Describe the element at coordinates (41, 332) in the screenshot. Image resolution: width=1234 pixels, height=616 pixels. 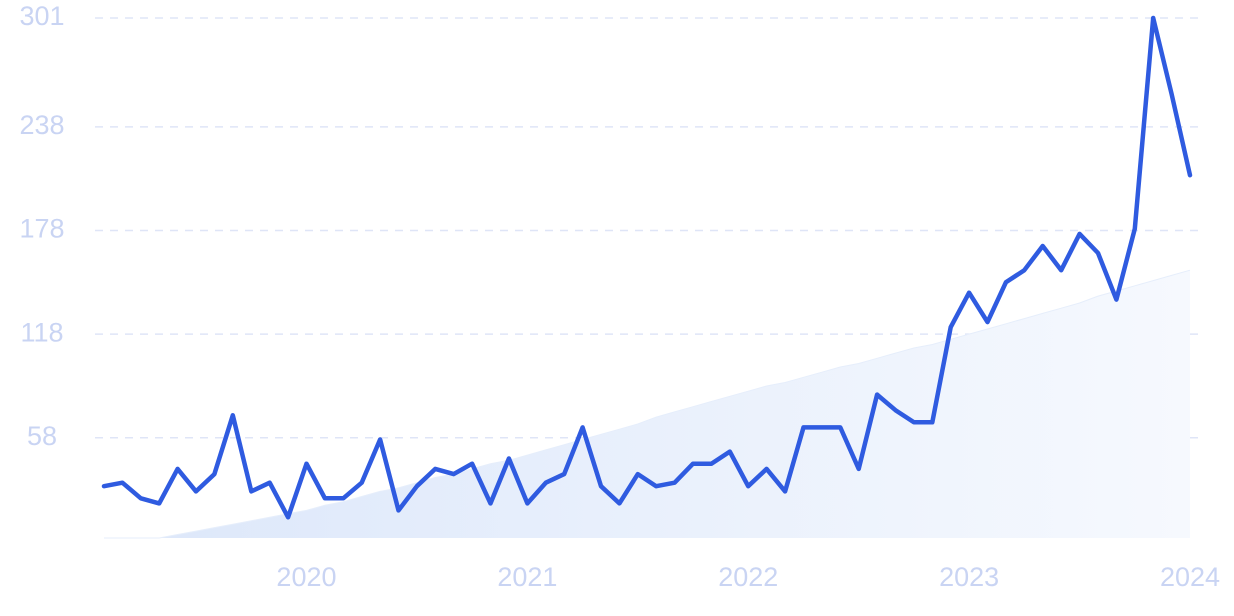
I see `y-tick-label: 118` at that location.